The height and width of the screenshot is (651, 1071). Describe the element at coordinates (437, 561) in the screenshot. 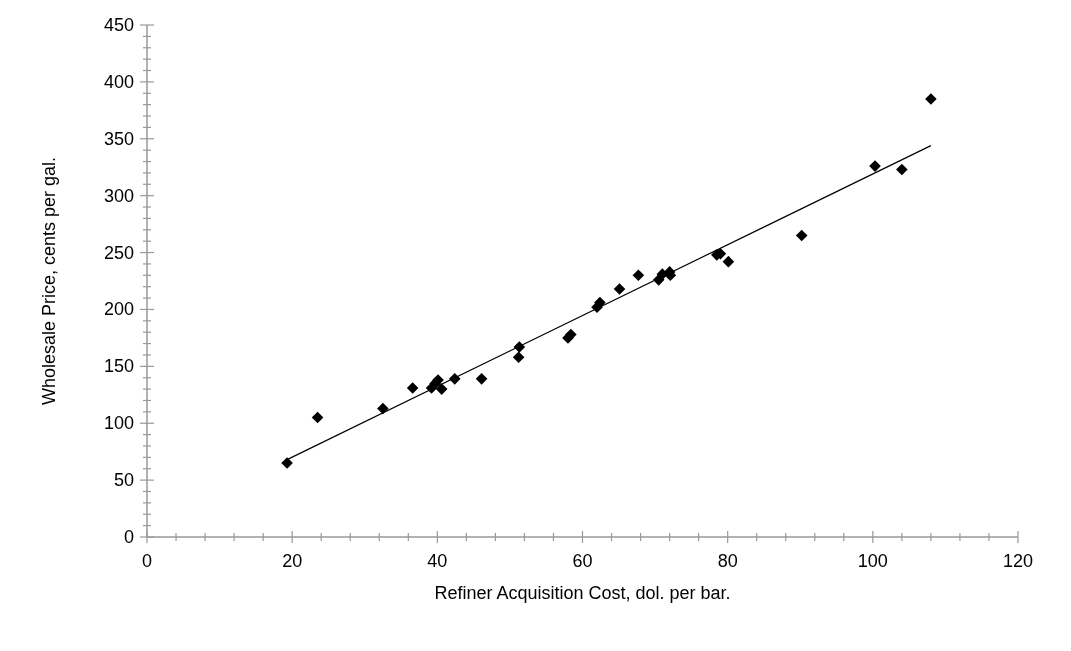

I see `x-tick-label: 40` at that location.